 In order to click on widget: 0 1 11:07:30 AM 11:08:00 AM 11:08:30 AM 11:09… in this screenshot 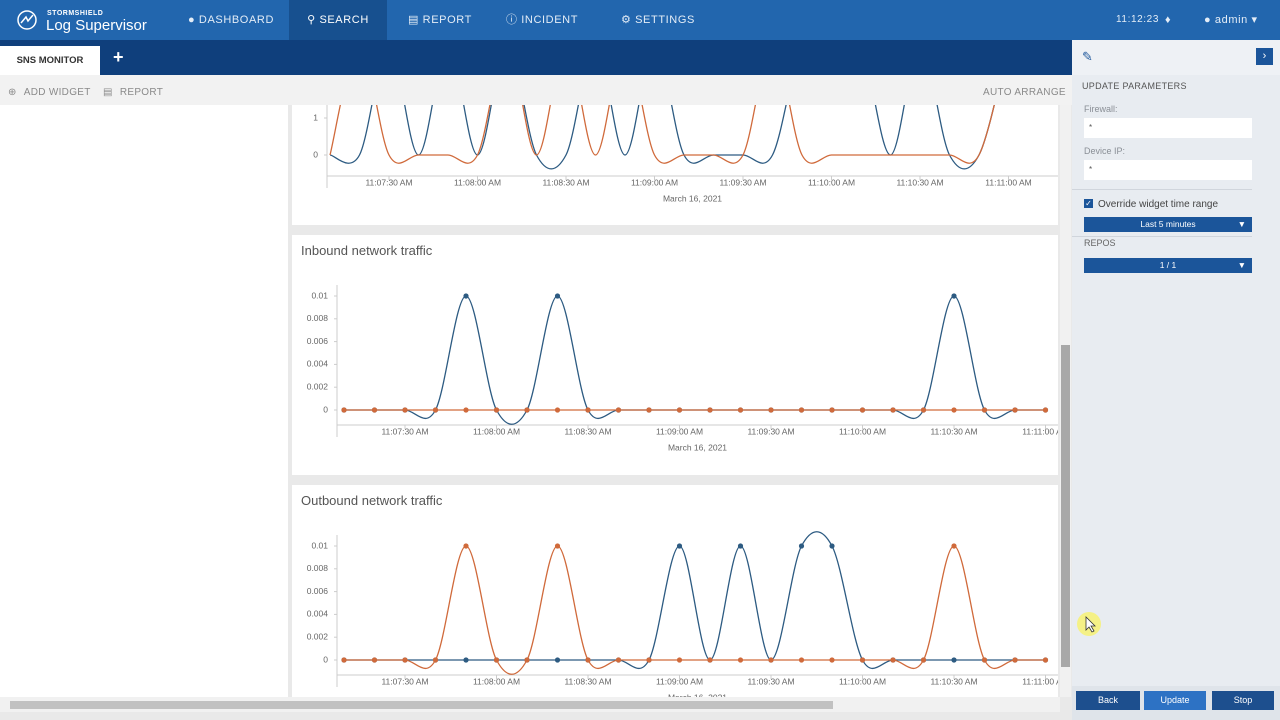, I will do `click(675, 165)`.